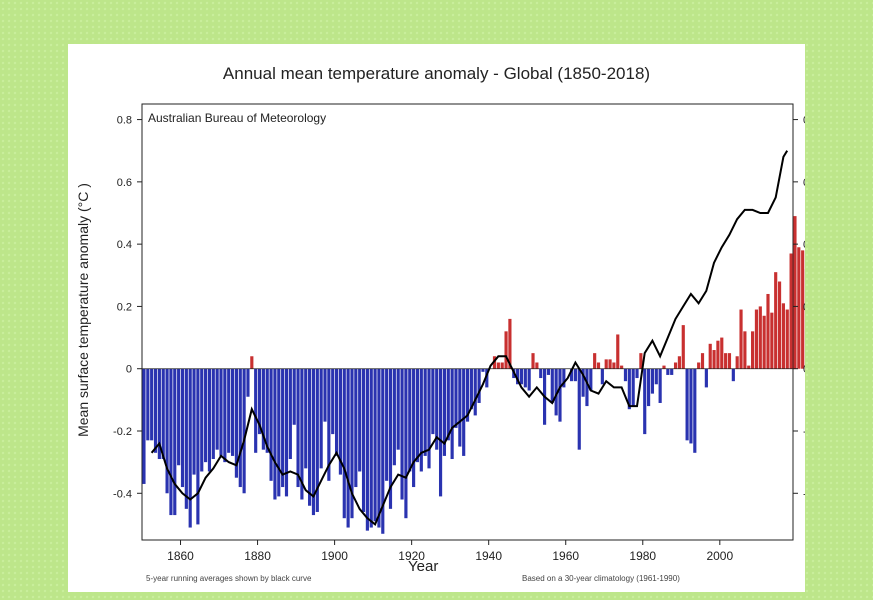  I want to click on bar-1995, so click(702, 361).